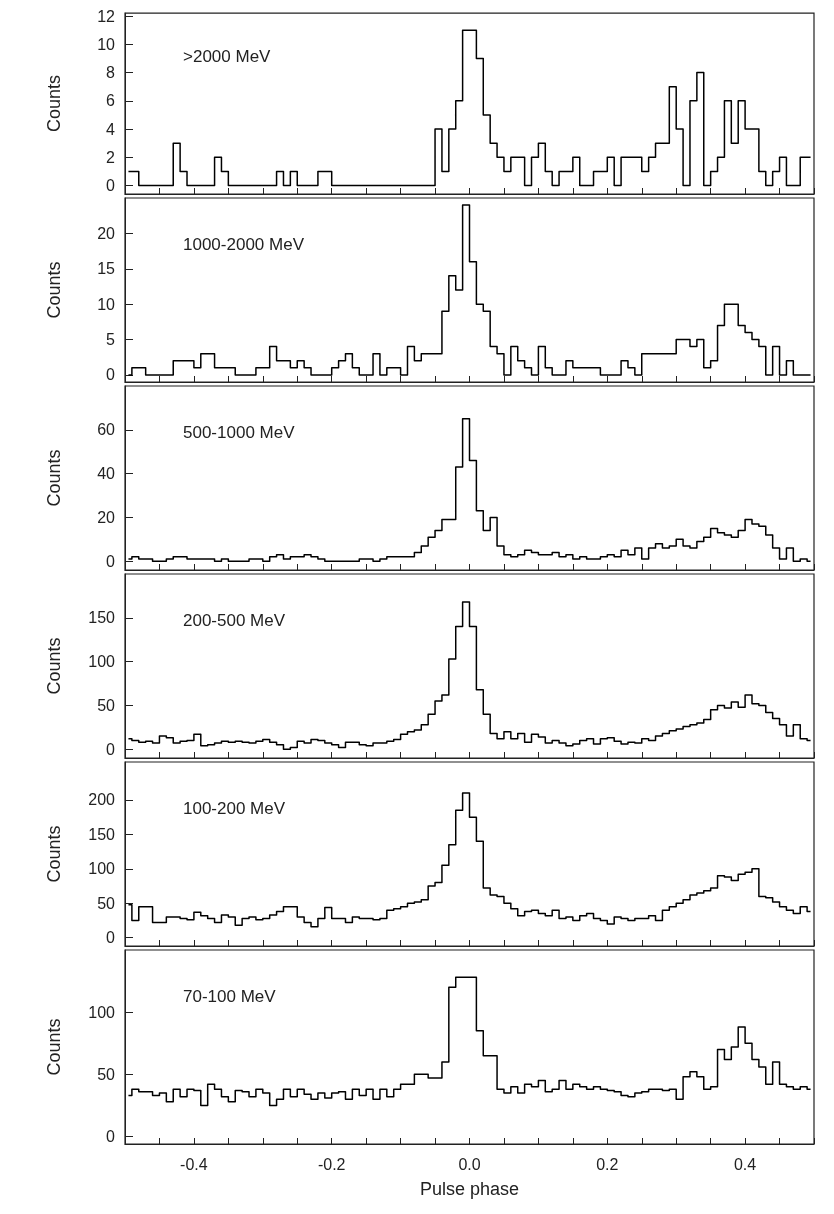  Describe the element at coordinates (745, 1164) in the screenshot. I see `x-tick-label: 0.4` at that location.